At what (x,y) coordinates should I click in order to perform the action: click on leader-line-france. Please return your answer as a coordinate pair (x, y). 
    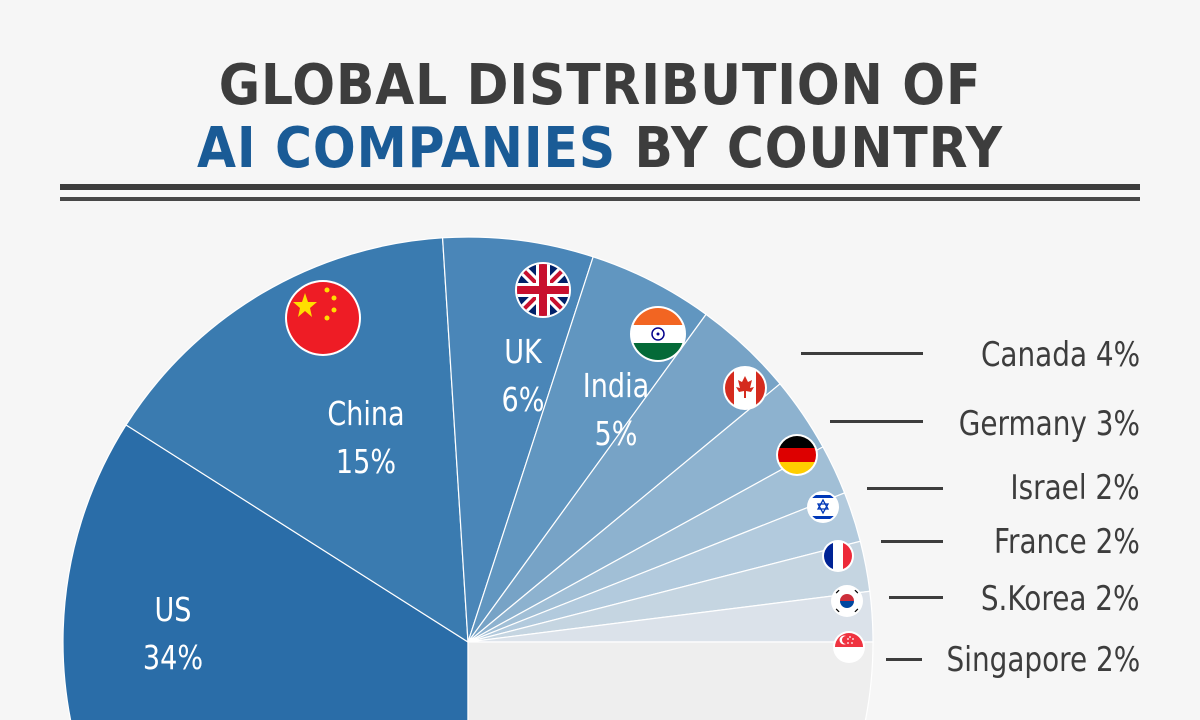
    Looking at the image, I should click on (912, 541).